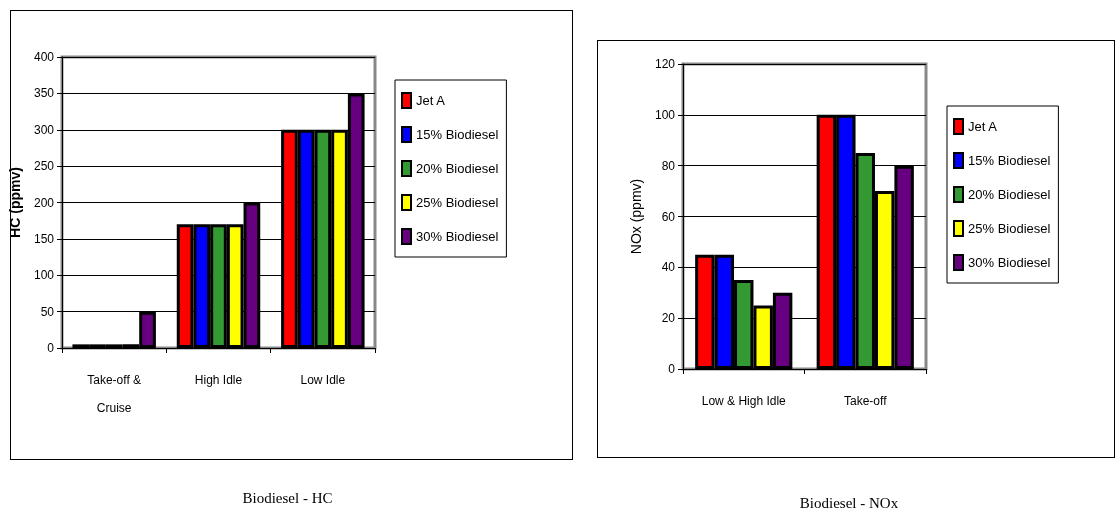 The image size is (1118, 510). I want to click on text: Biodiesel - NOx, so click(849, 502).